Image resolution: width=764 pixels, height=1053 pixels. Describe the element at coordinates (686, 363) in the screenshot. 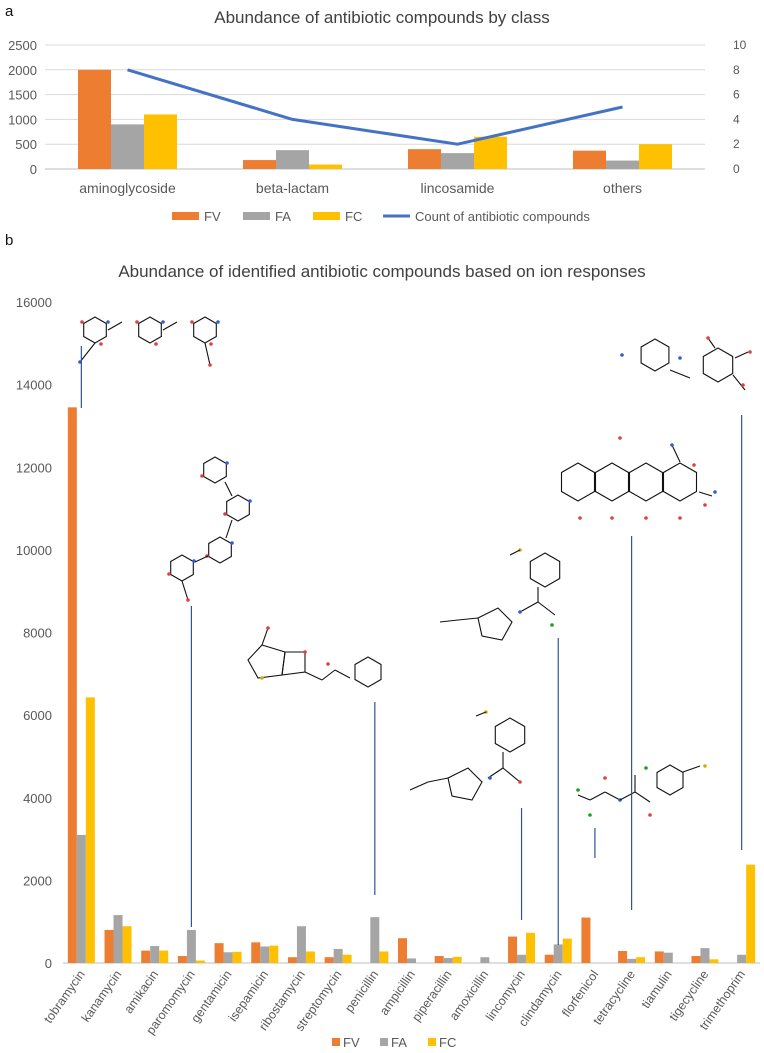

I see `structure-trimethoprim` at that location.